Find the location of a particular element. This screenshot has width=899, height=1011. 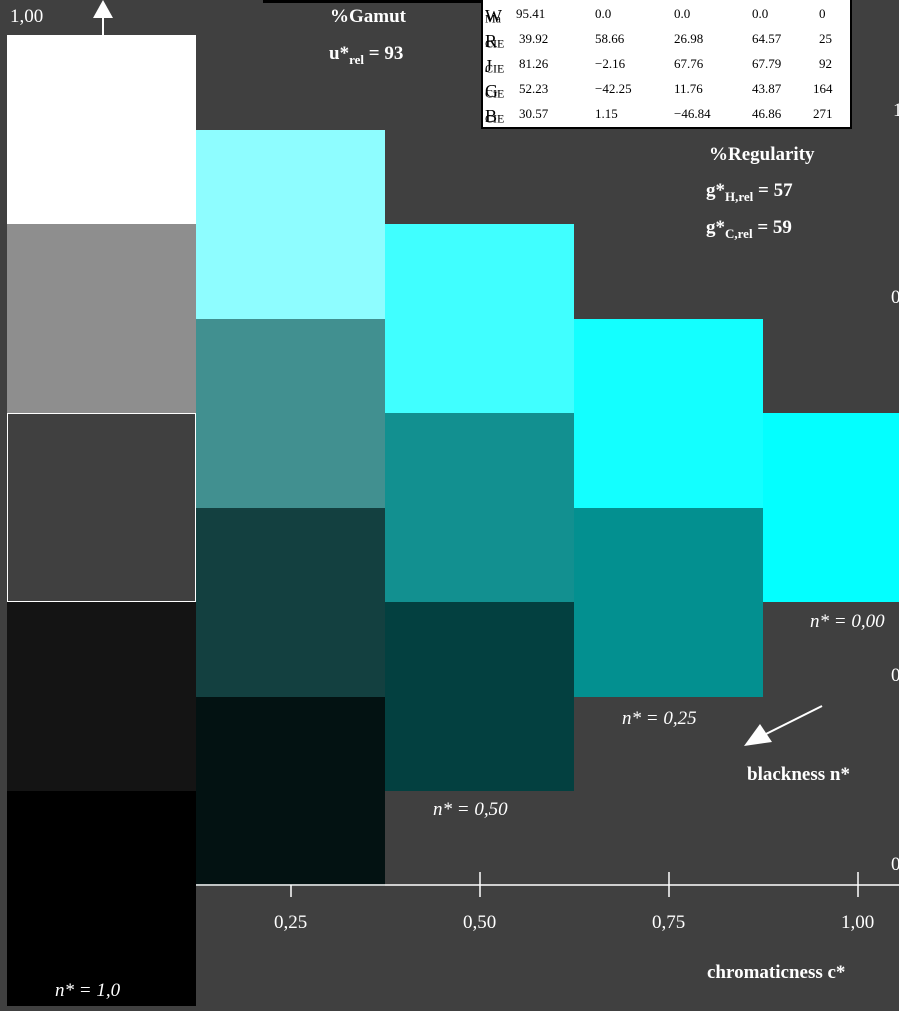

regularity-hue-metric: g*H,rel = 57 is located at coordinates (749, 192).